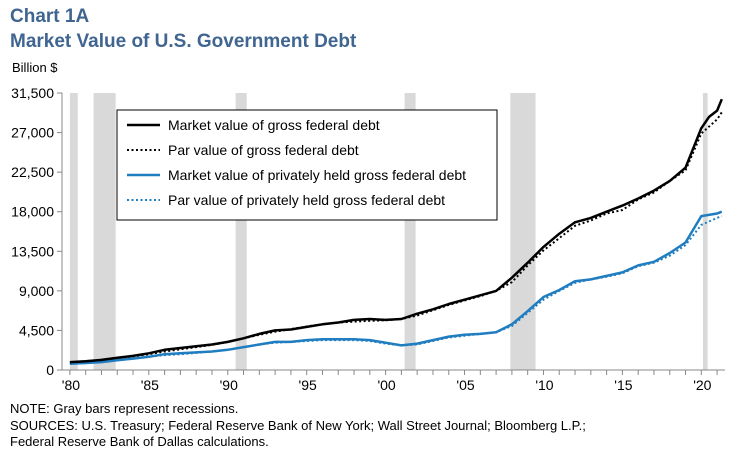  Describe the element at coordinates (32, 212) in the screenshot. I see `y-tick-label: 18,000` at that location.